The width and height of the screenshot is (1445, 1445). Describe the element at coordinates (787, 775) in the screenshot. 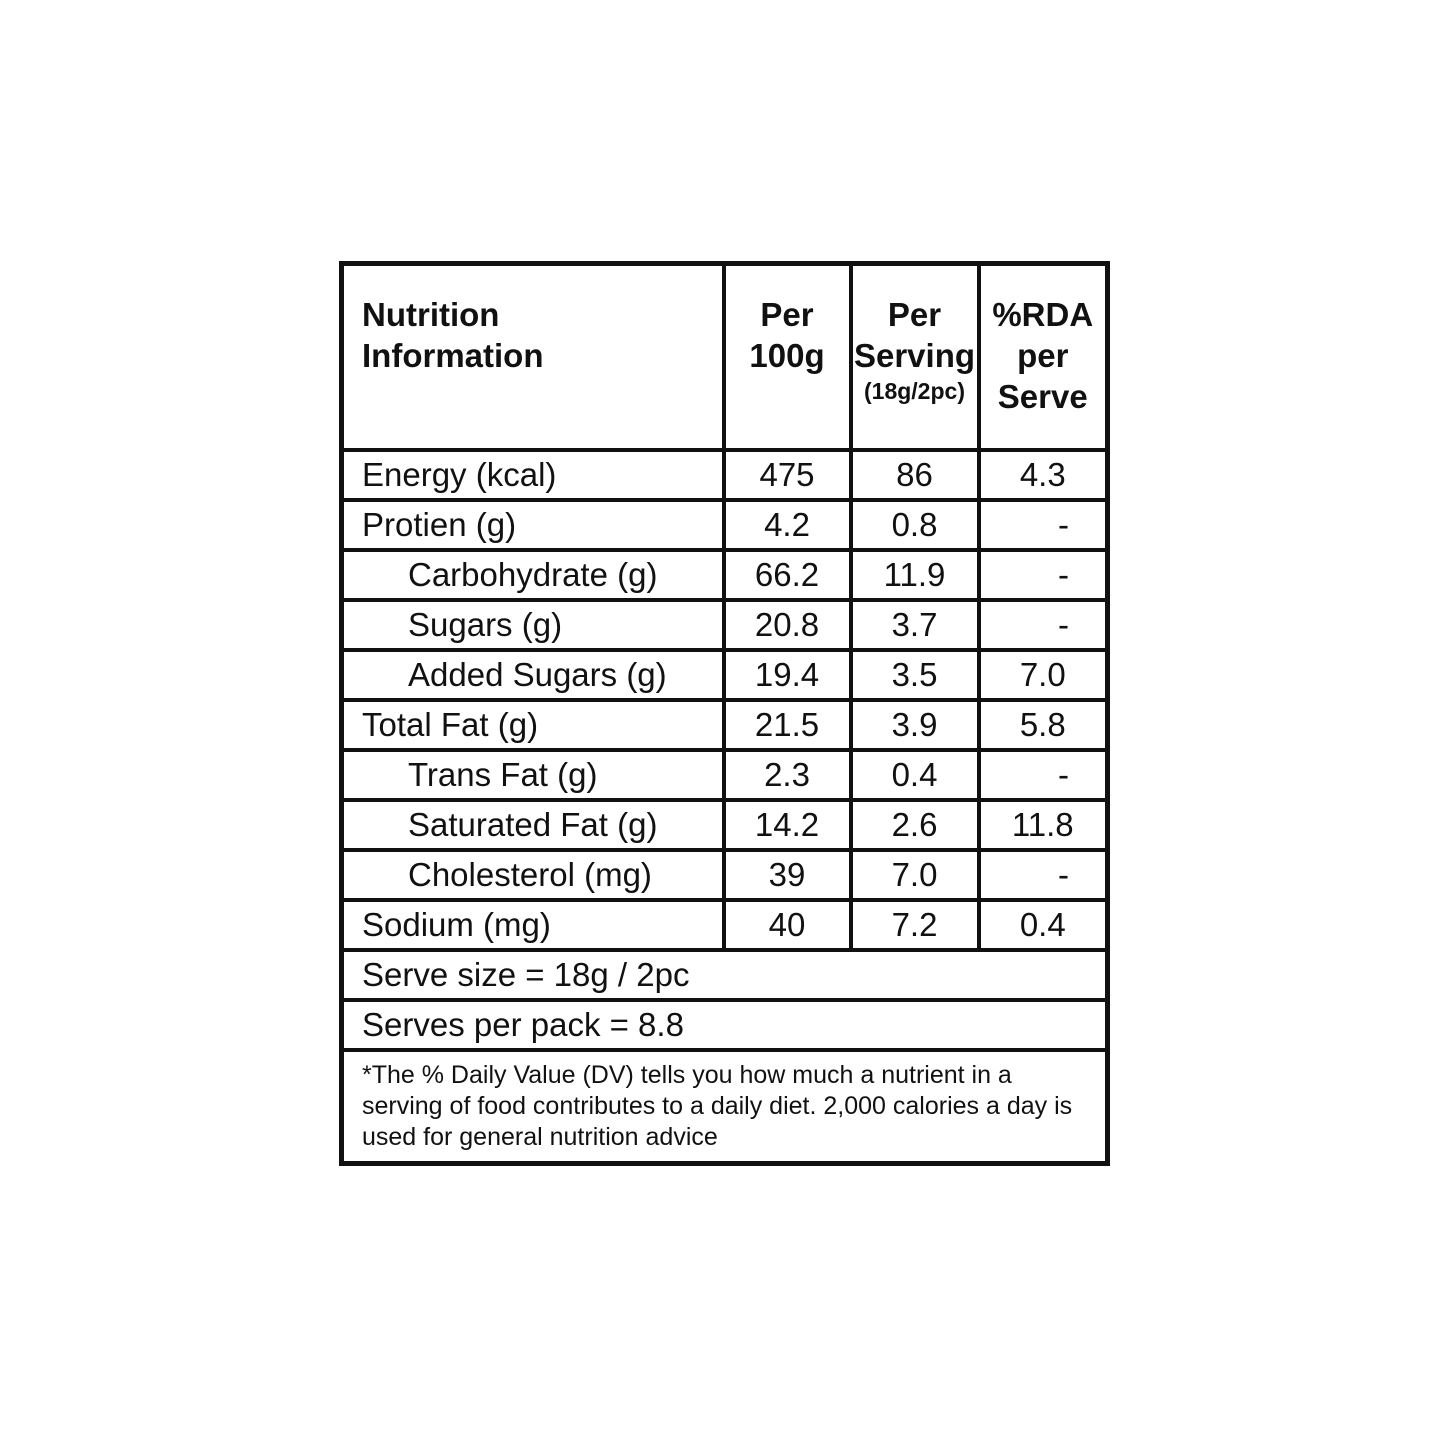

I see `per-100g-value: 2.3` at that location.